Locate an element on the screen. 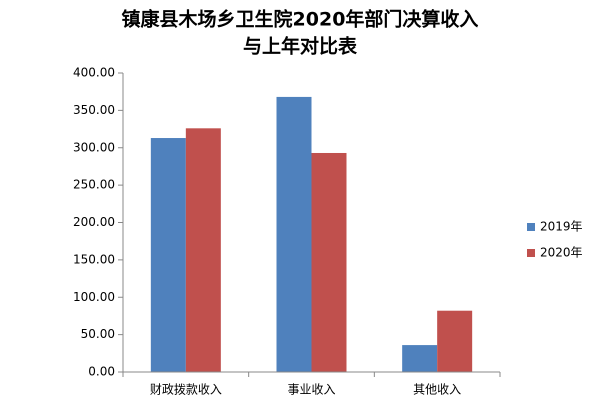  legend-label: 2020年 is located at coordinates (561, 253).